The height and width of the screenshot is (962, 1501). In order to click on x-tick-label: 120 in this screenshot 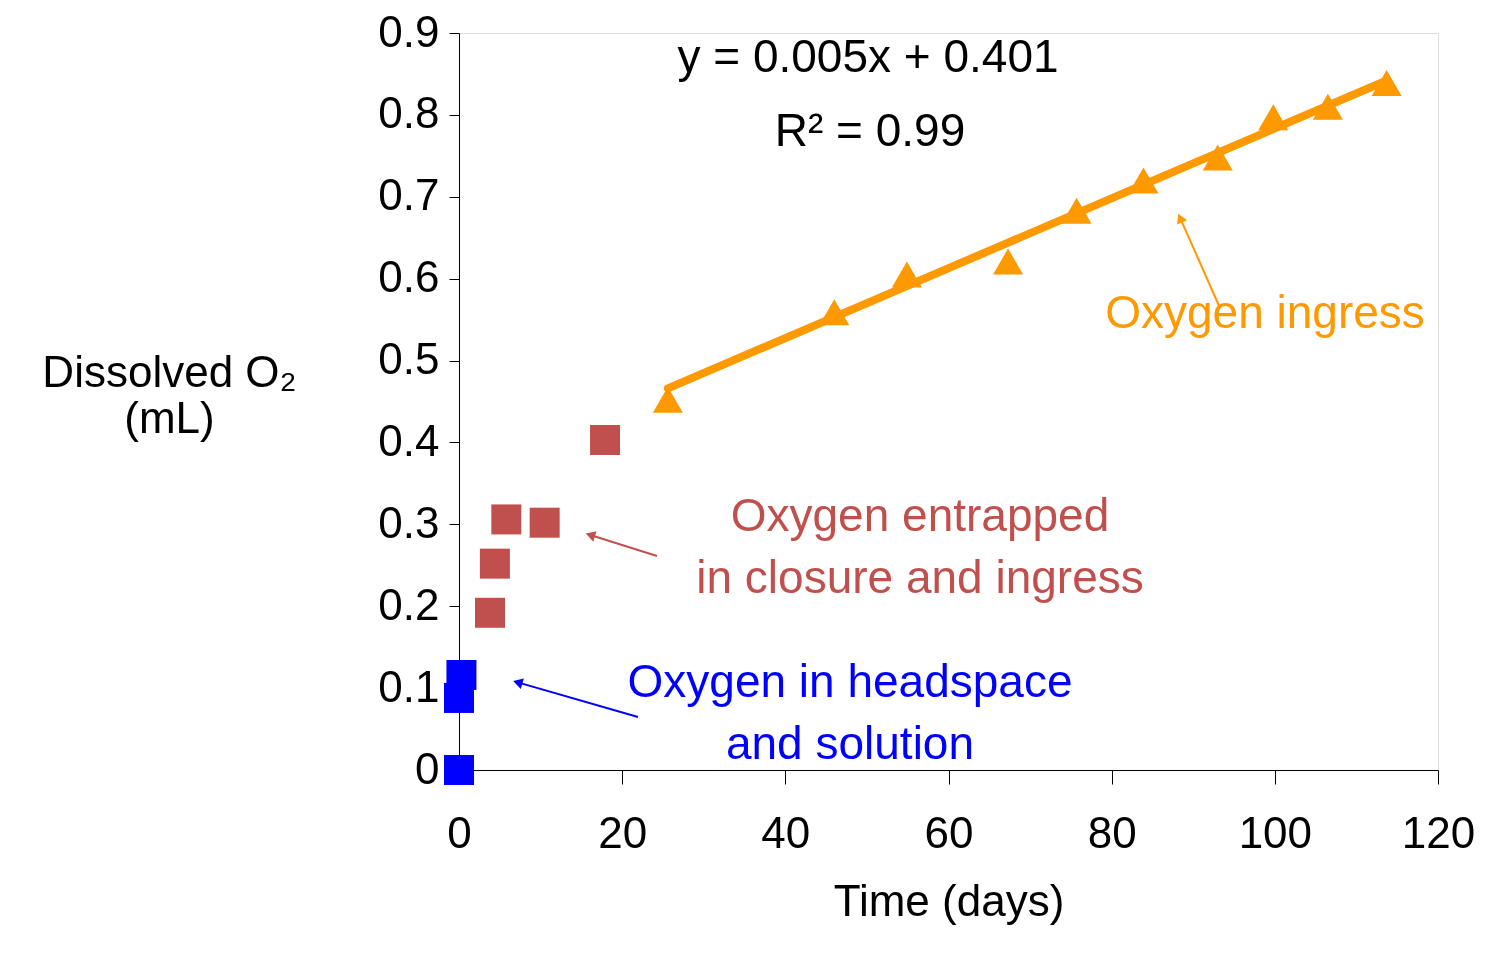, I will do `click(1438, 832)`.